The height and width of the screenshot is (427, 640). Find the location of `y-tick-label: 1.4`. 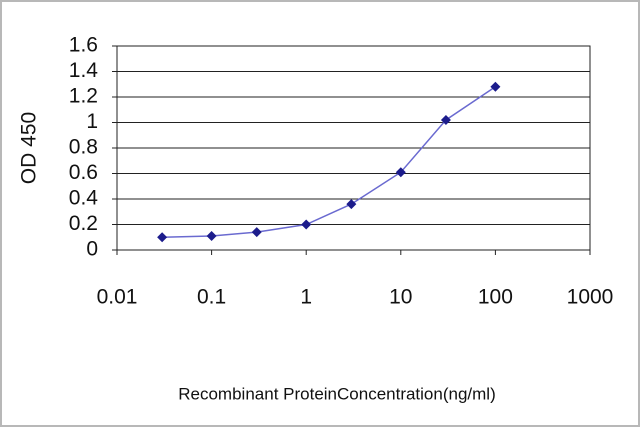

y-tick-label: 1.4 is located at coordinates (84, 70).